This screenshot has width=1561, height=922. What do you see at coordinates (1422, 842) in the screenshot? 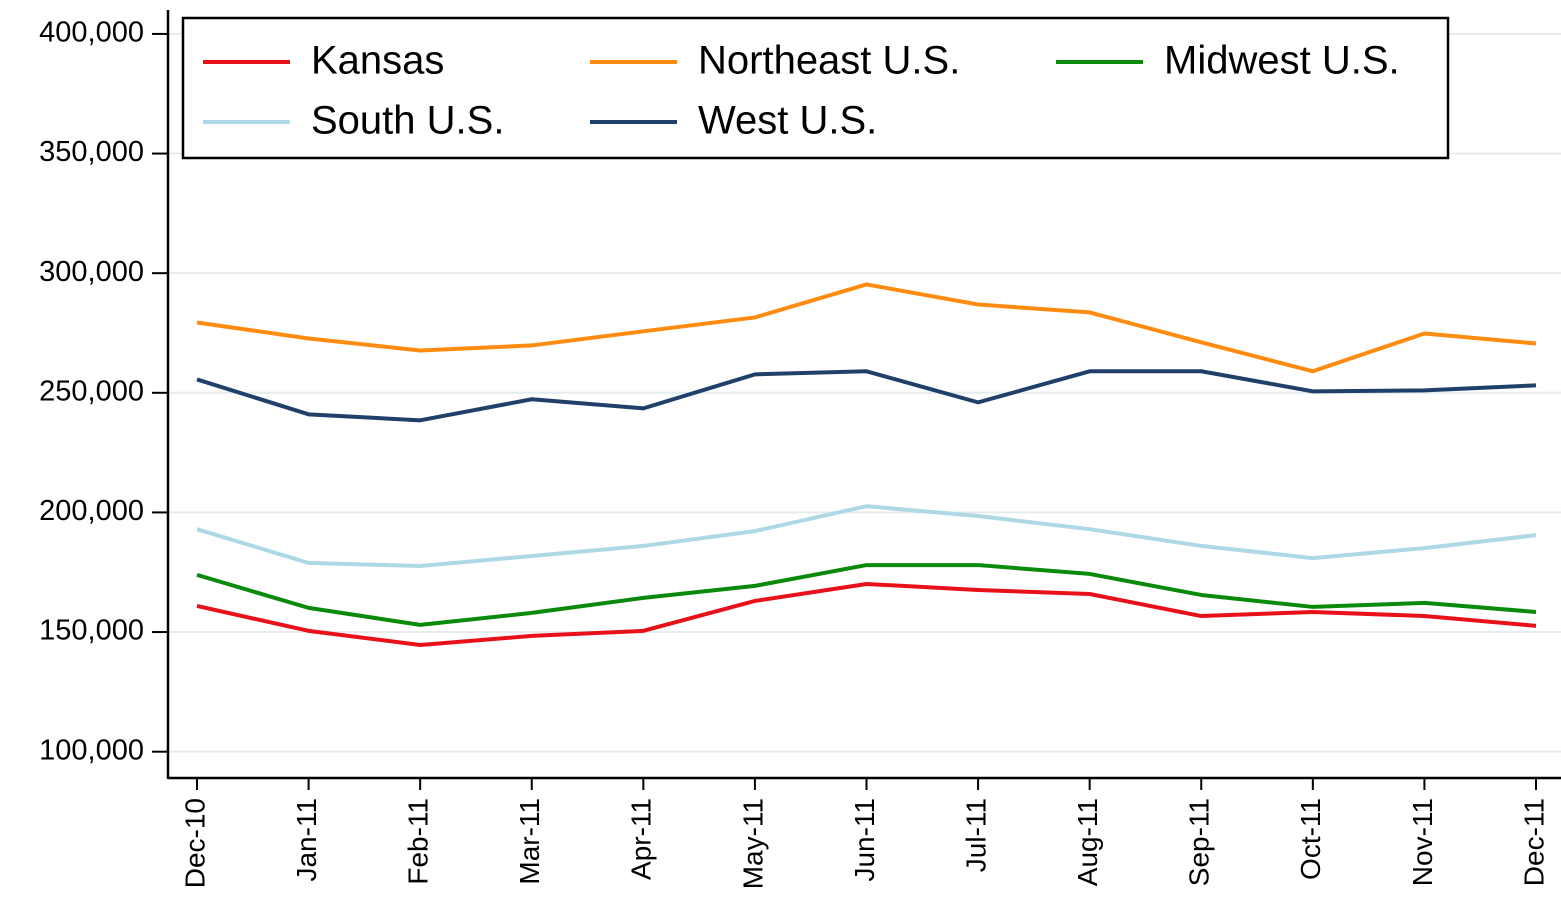
I see `x-tick-label: Nov-11` at bounding box center [1422, 842].